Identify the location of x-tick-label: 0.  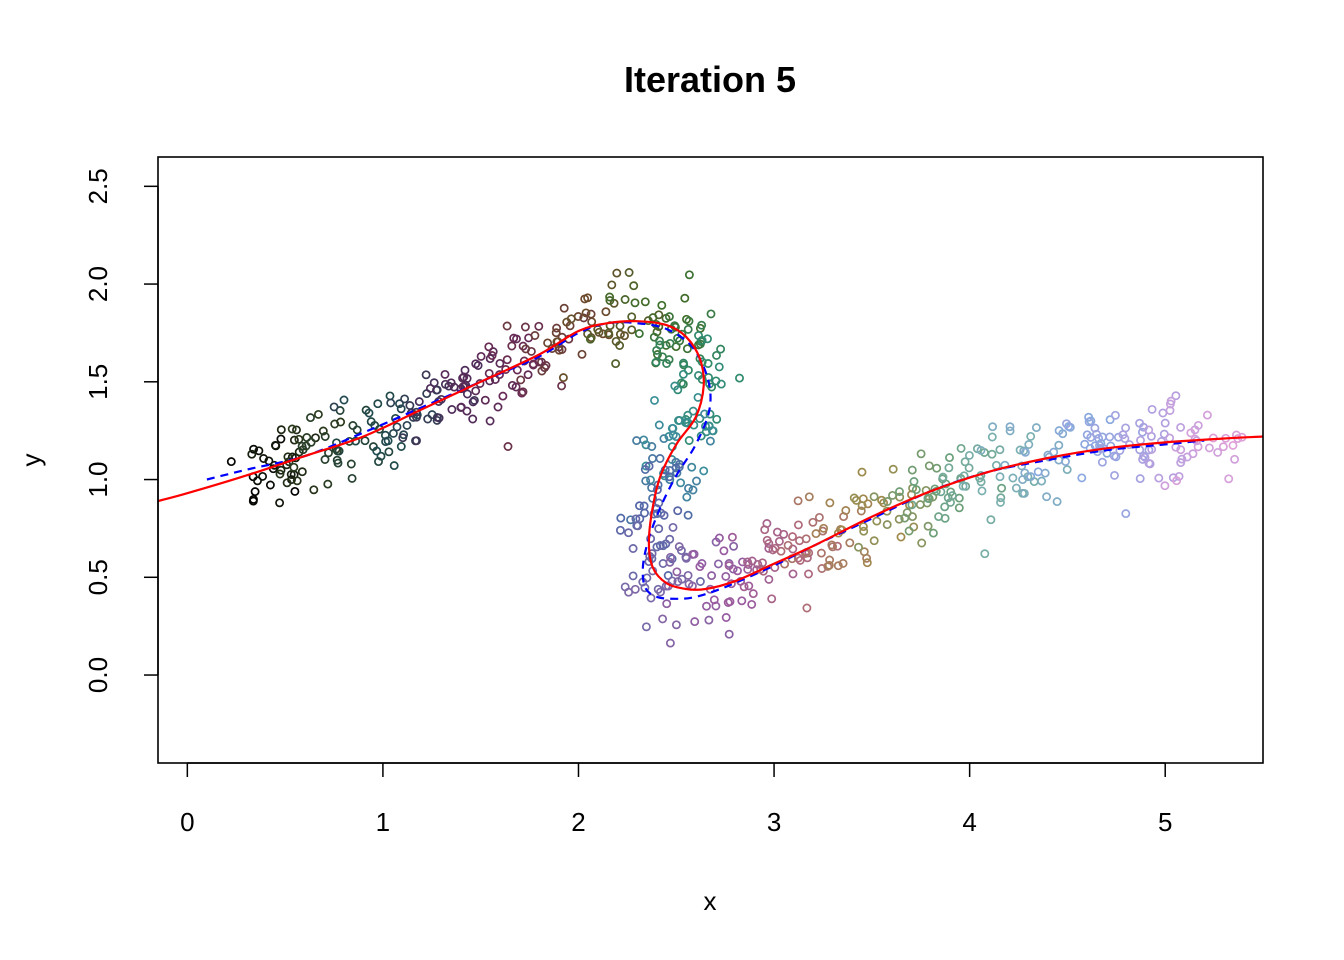
(187, 822).